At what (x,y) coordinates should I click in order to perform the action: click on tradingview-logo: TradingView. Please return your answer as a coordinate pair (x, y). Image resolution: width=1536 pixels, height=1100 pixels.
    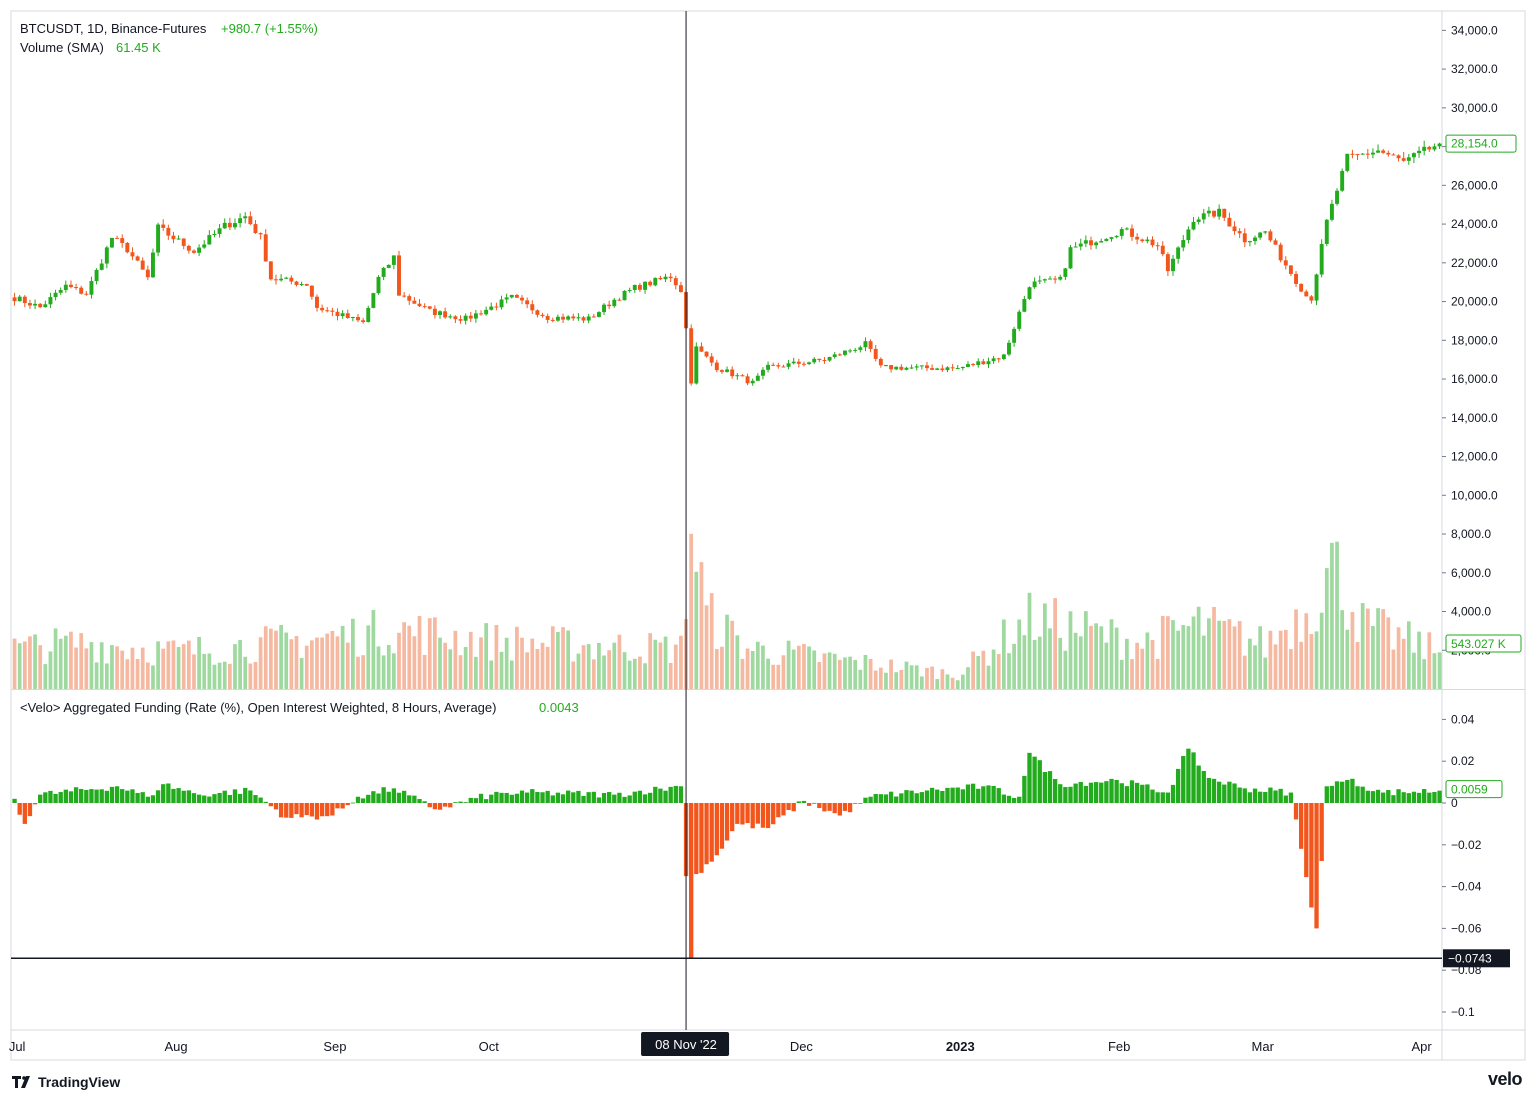
    Looking at the image, I should click on (66, 1082).